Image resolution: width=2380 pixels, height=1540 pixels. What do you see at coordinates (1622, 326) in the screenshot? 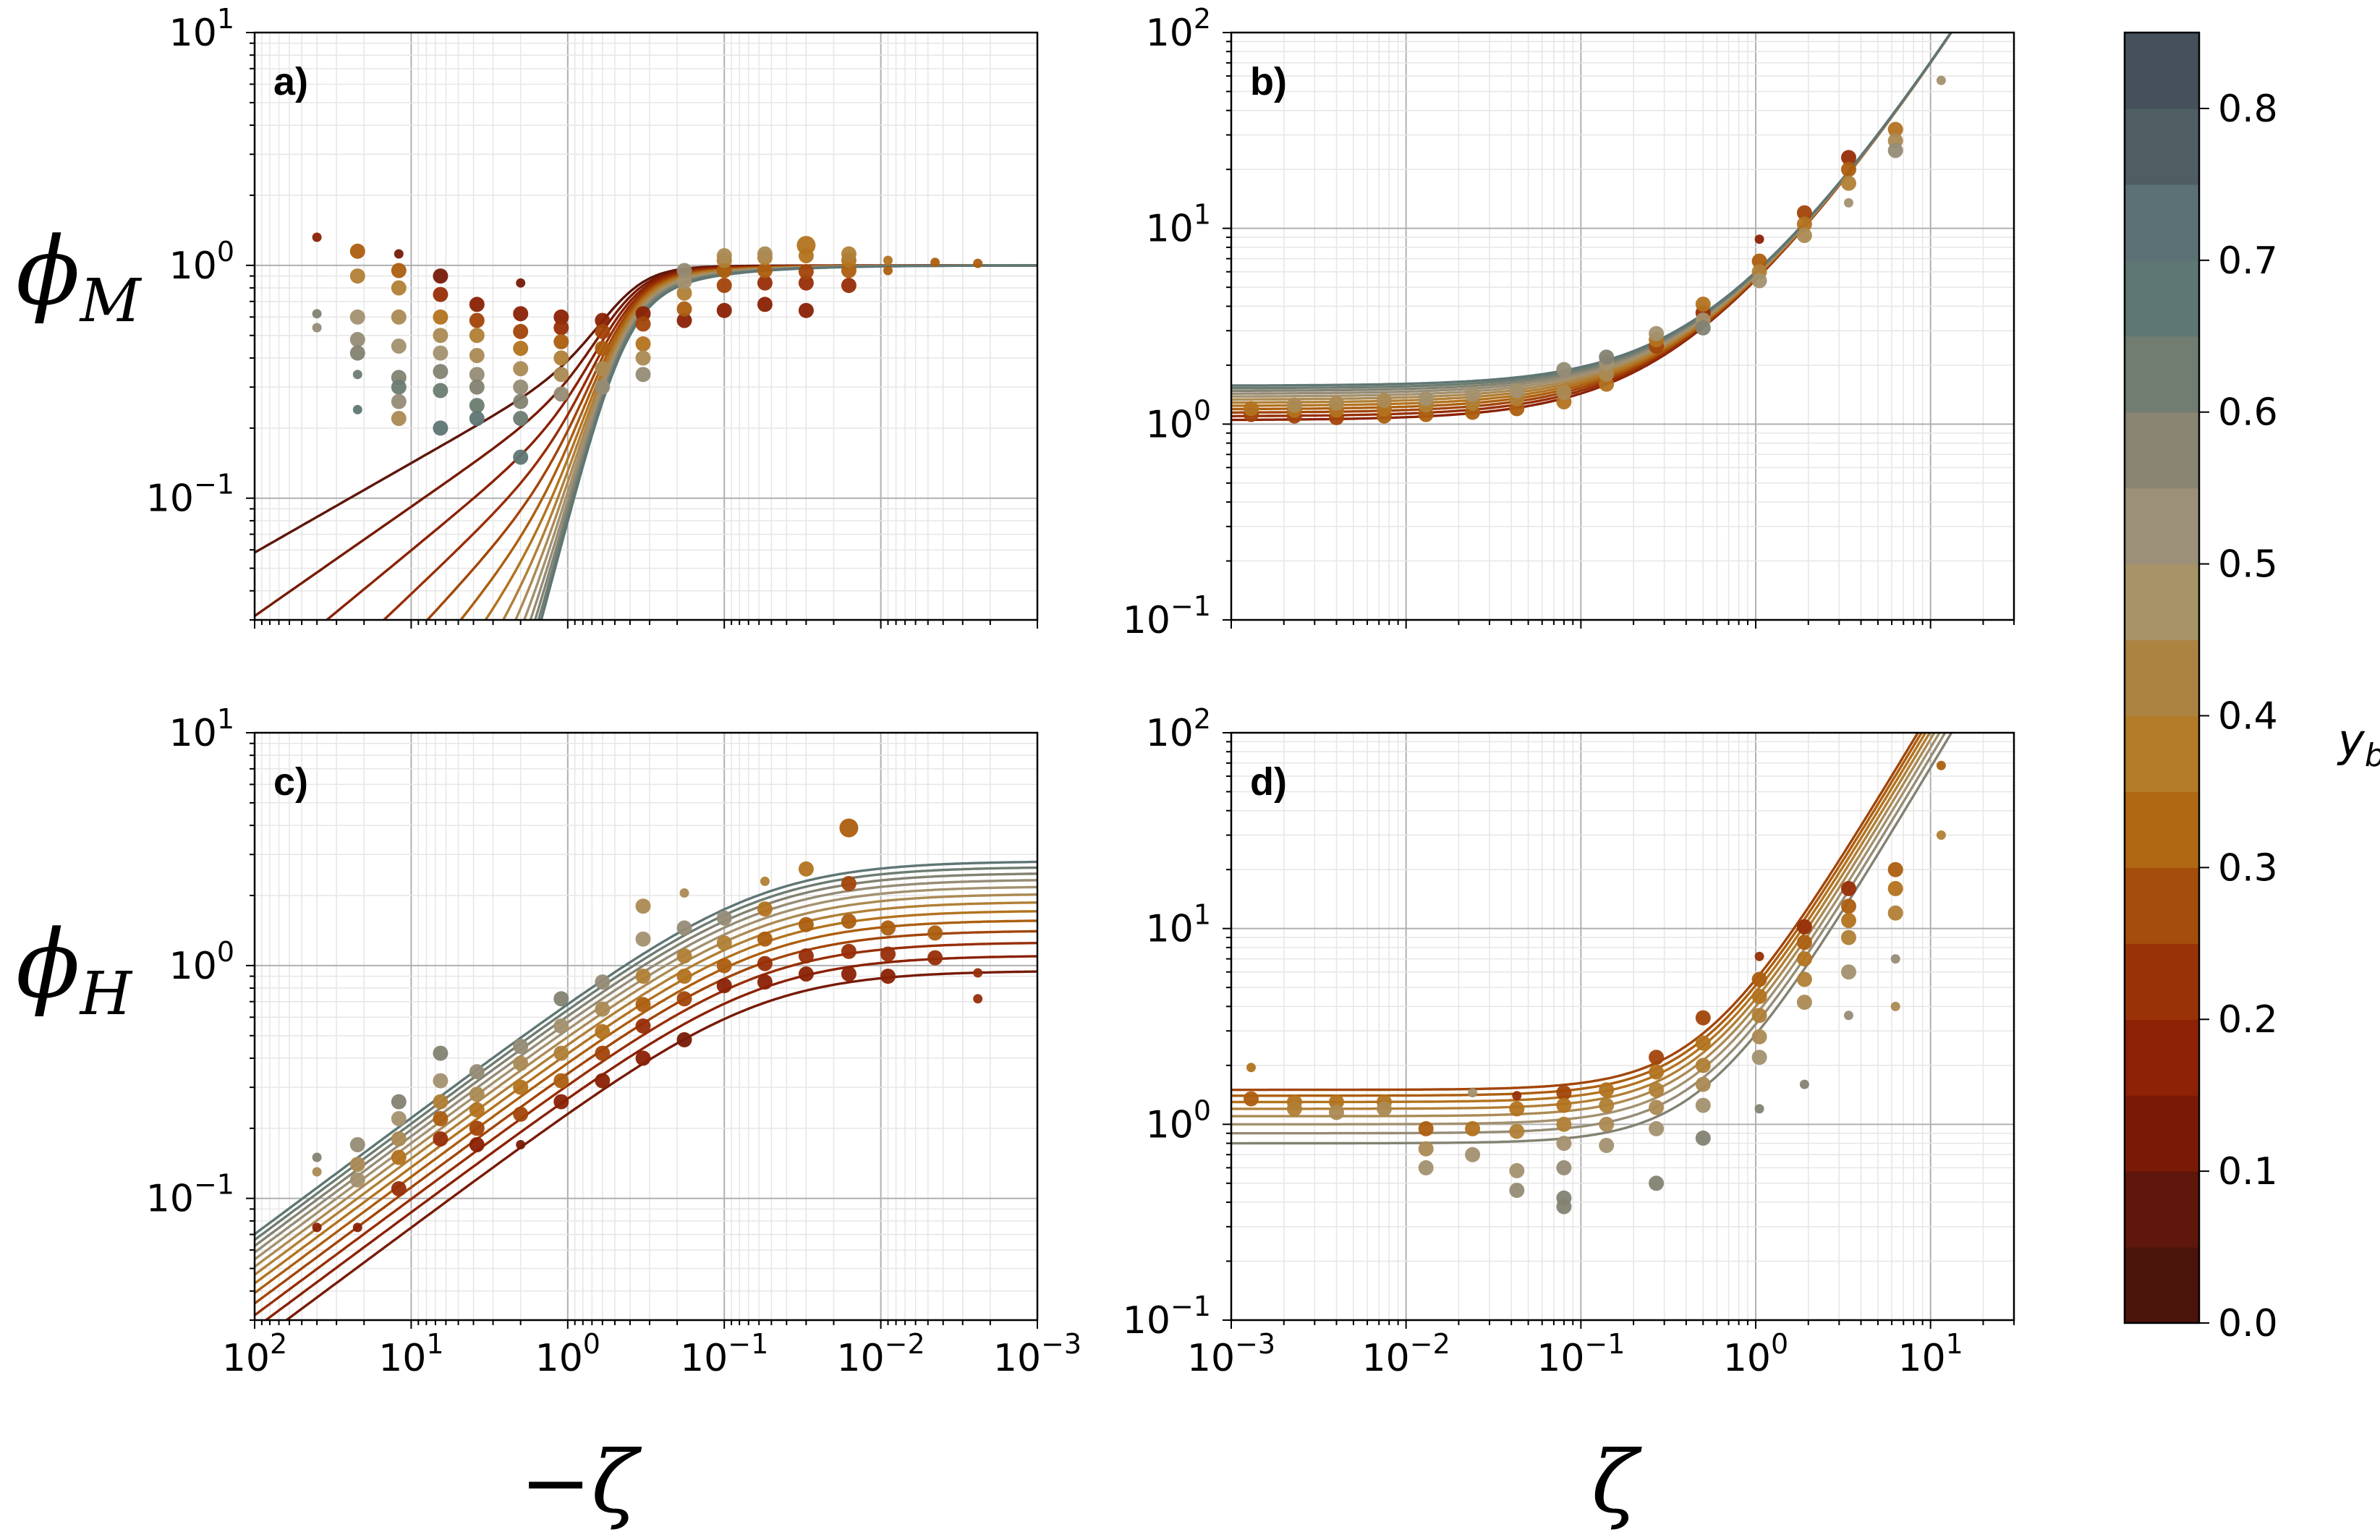
I see `axes-frame` at bounding box center [1622, 326].